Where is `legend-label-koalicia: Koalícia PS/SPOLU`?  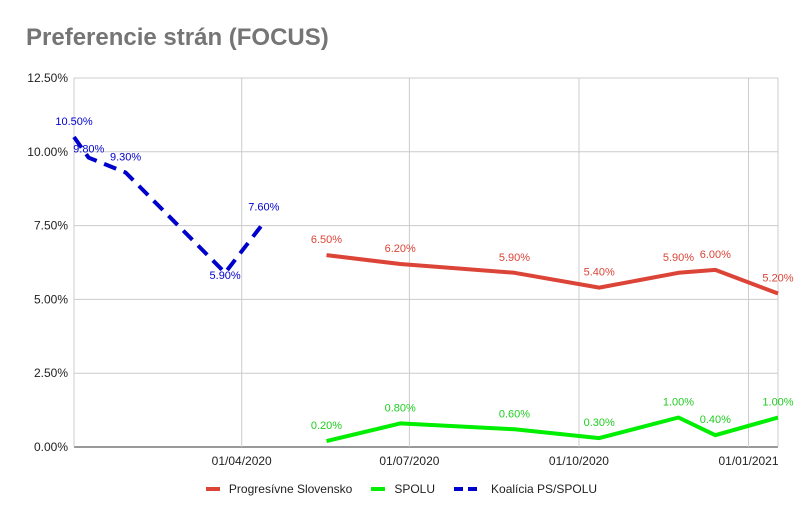 legend-label-koalicia: Koalícia PS/SPOLU is located at coordinates (544, 489).